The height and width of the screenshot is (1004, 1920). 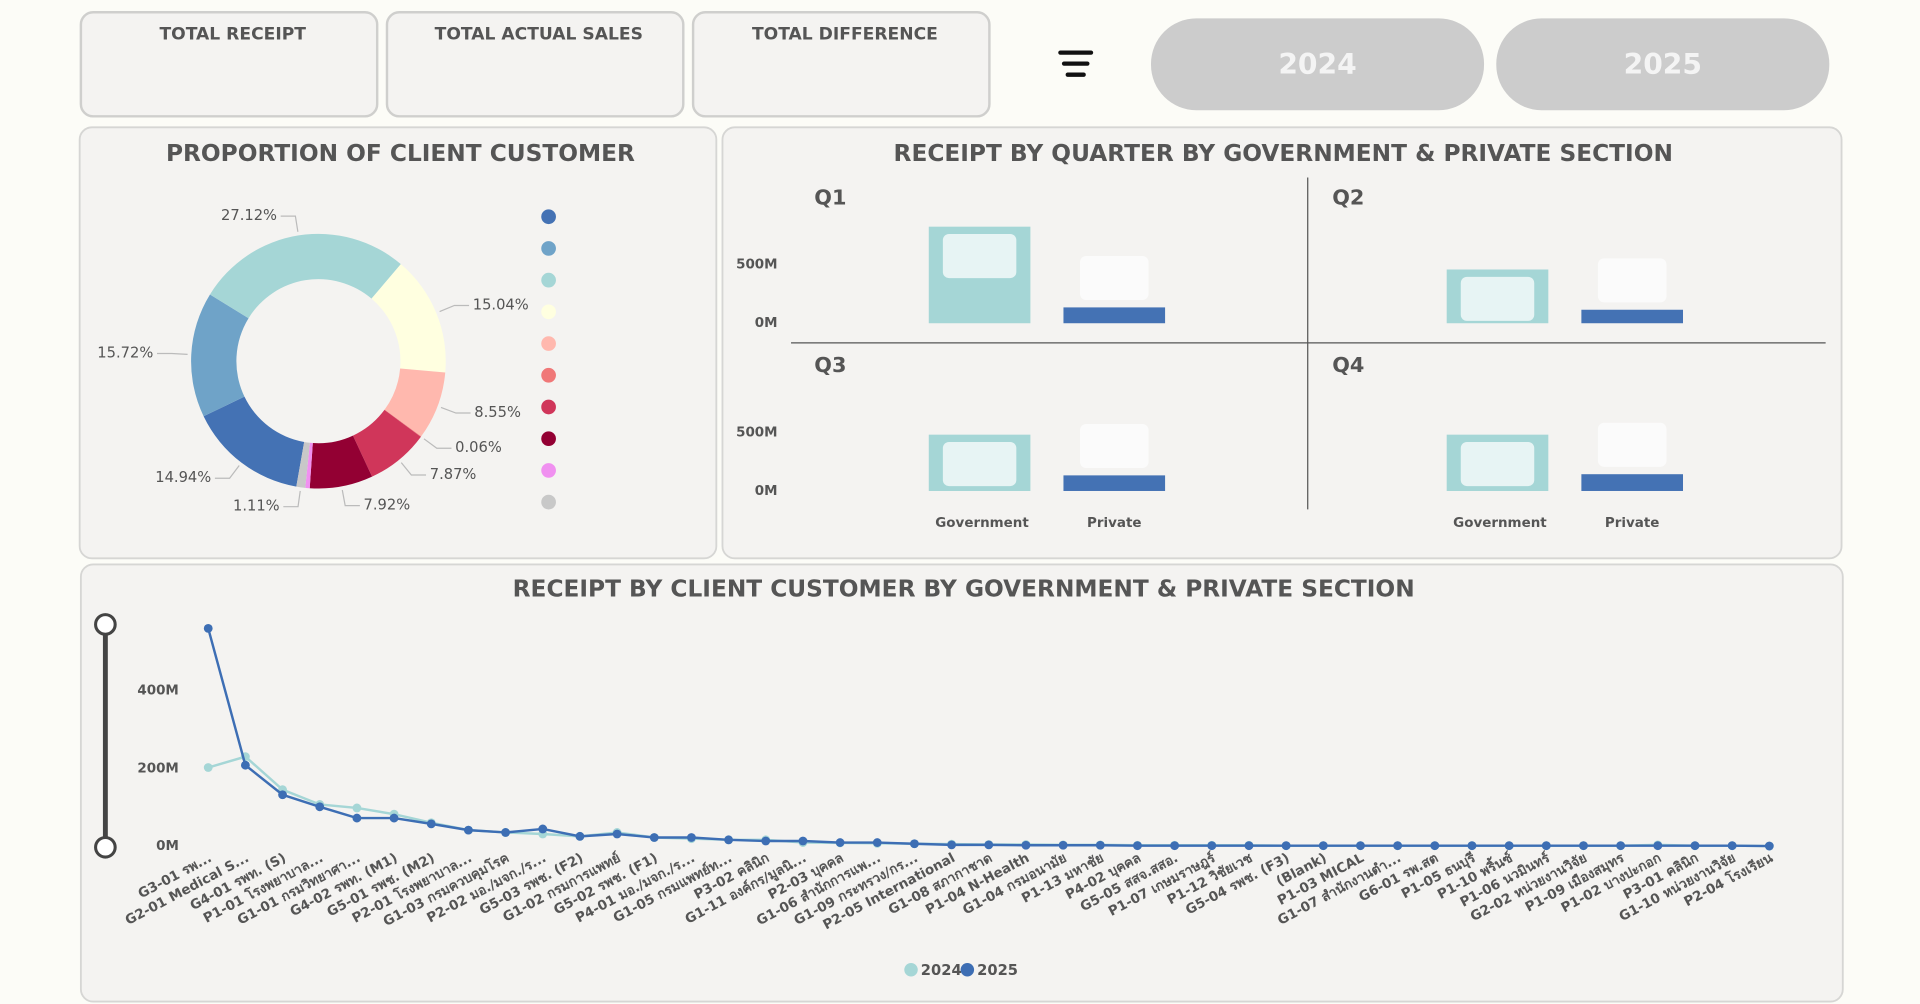 What do you see at coordinates (1348, 365) in the screenshot?
I see `panel-title: Q4` at bounding box center [1348, 365].